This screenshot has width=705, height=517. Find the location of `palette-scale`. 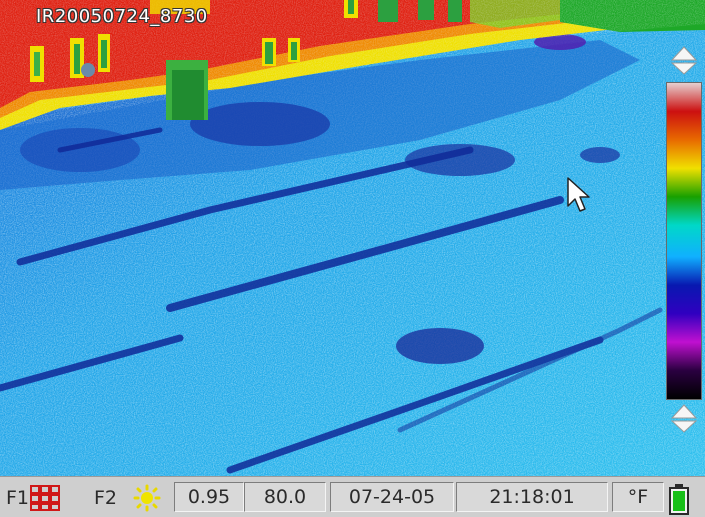

palette-scale is located at coordinates (684, 241).